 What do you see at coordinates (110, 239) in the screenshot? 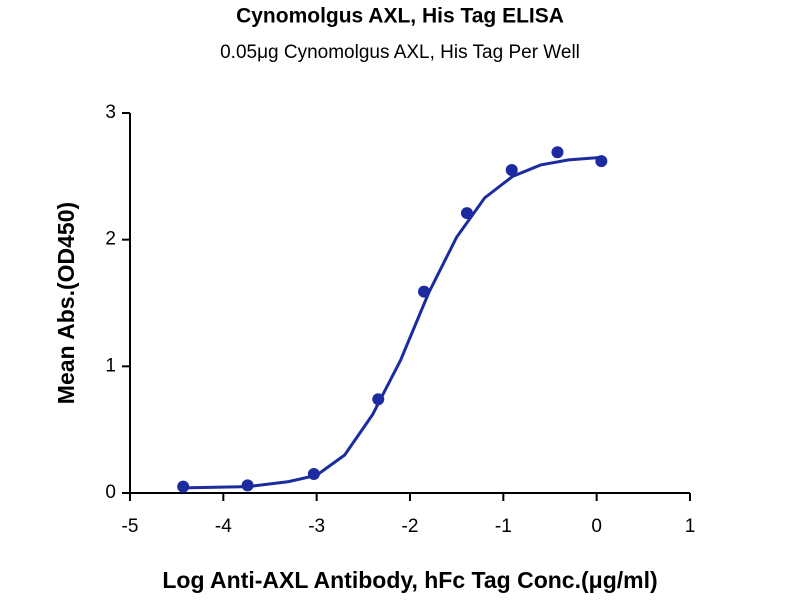
I see `y-tick-label: 2` at bounding box center [110, 239].